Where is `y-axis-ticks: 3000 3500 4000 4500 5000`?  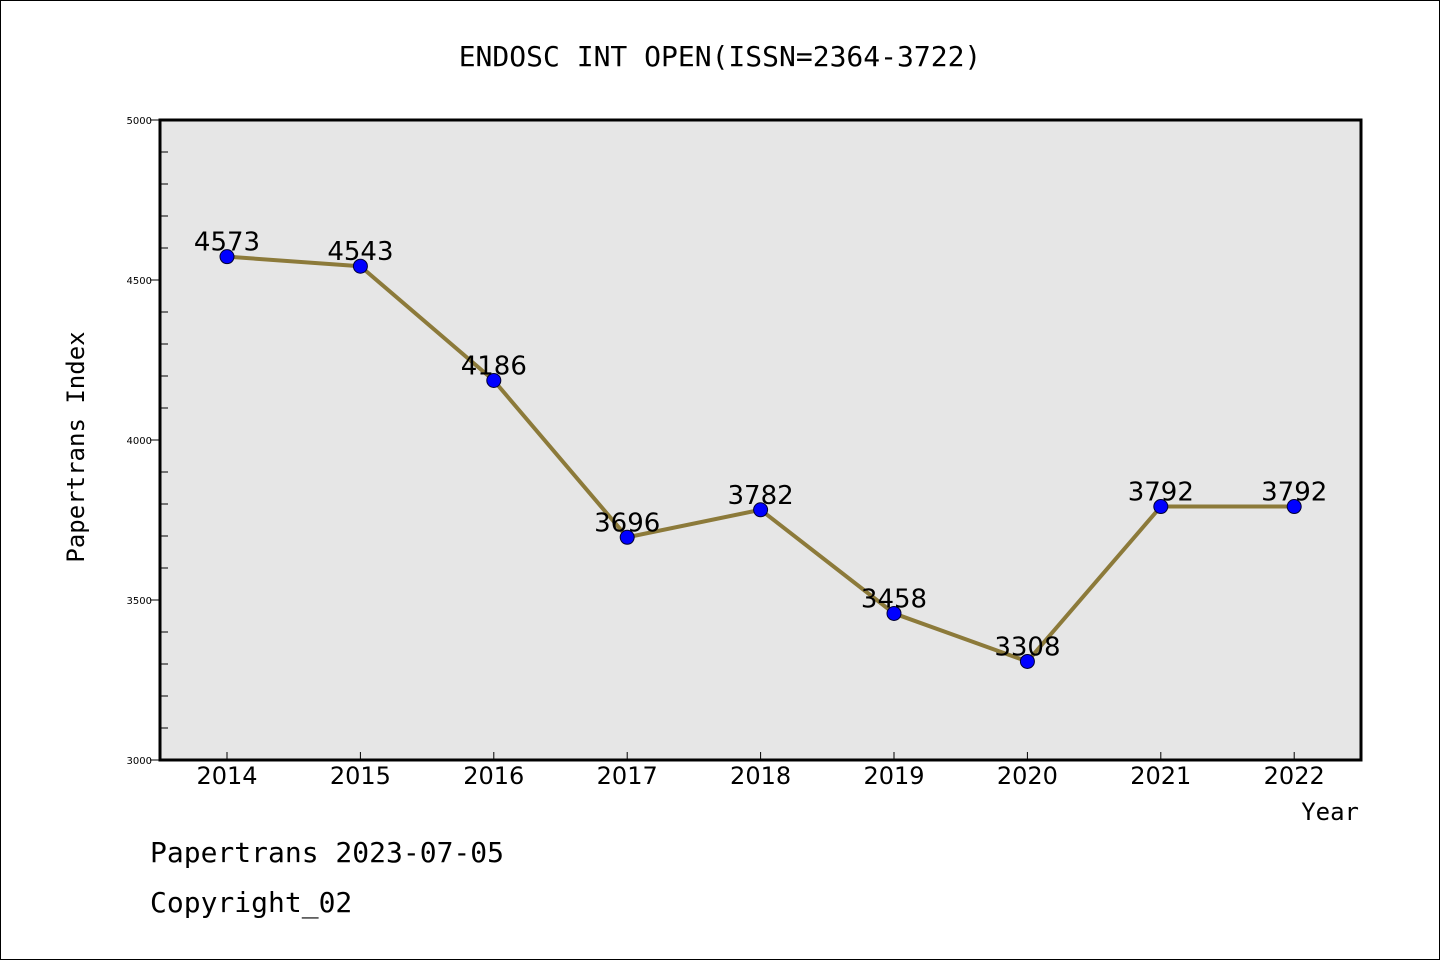
y-axis-ticks: 3000 3500 4000 4500 5000 is located at coordinates (147, 441).